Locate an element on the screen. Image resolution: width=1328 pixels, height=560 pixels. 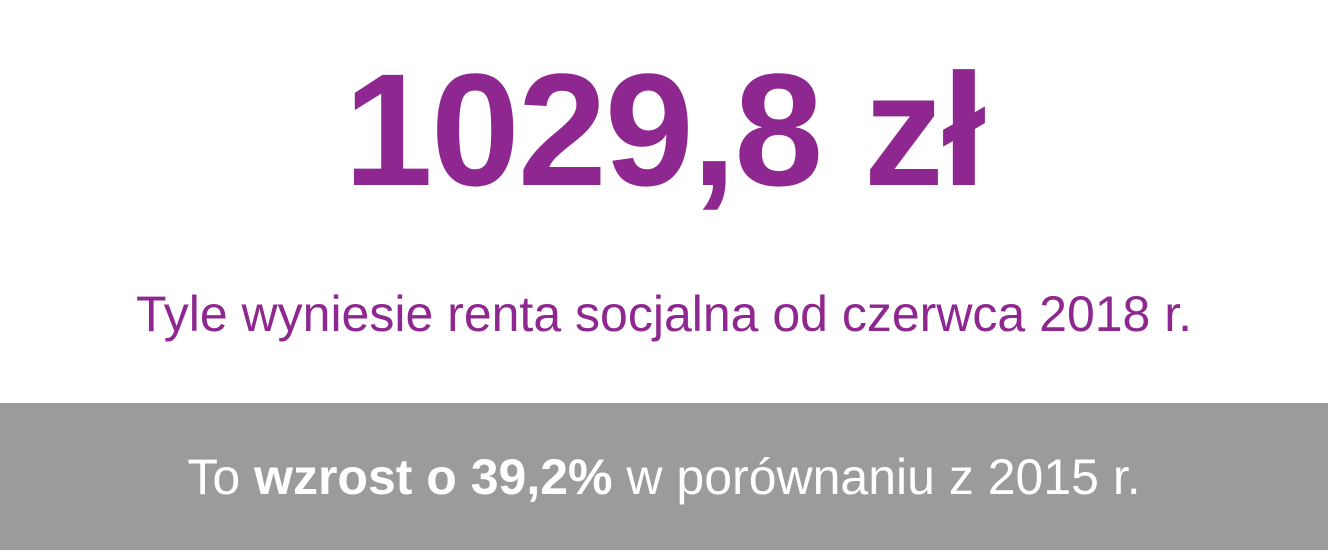
banner-highlight: wzrost o 39,2% is located at coordinates (433, 476).